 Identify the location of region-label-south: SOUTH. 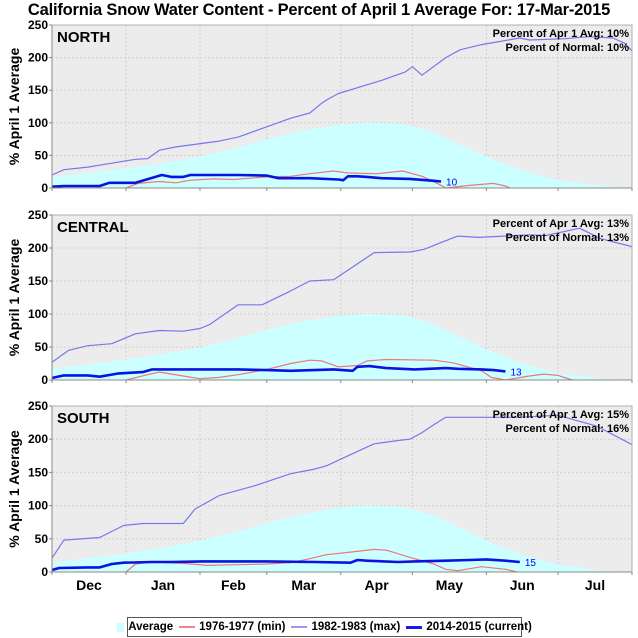
(83, 418).